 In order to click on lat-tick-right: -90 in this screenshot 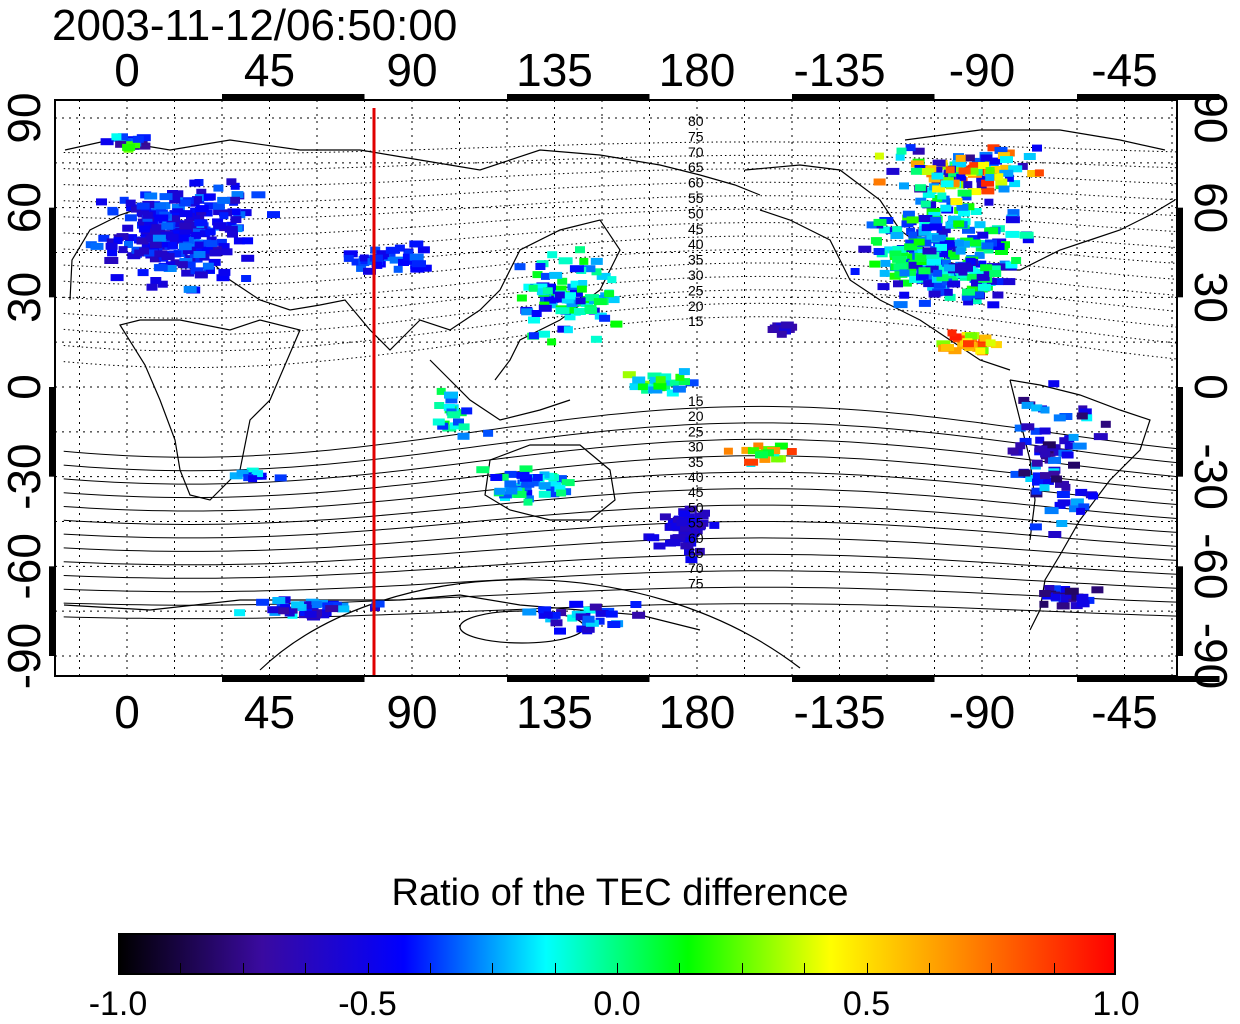, I will do `click(1211, 656)`.